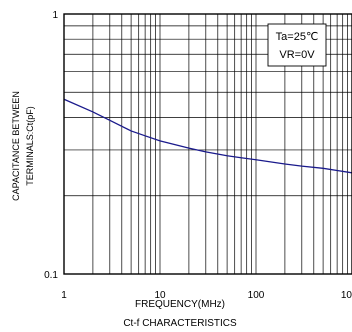  What do you see at coordinates (297, 55) in the screenshot?
I see `legend-line-vr: VR=0V` at bounding box center [297, 55].